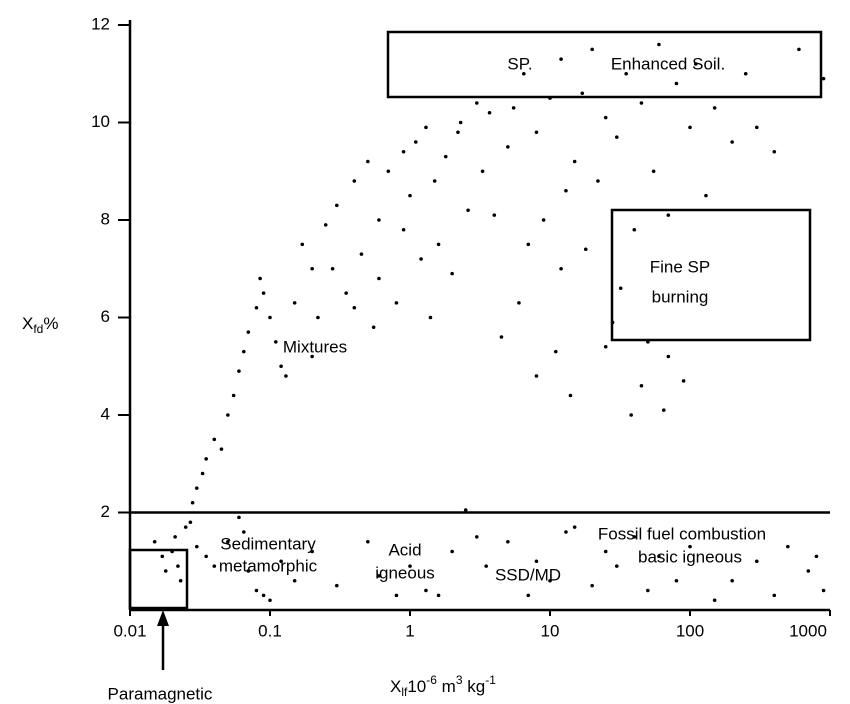  I want to click on annotation: Paramagnetic, so click(160, 693).